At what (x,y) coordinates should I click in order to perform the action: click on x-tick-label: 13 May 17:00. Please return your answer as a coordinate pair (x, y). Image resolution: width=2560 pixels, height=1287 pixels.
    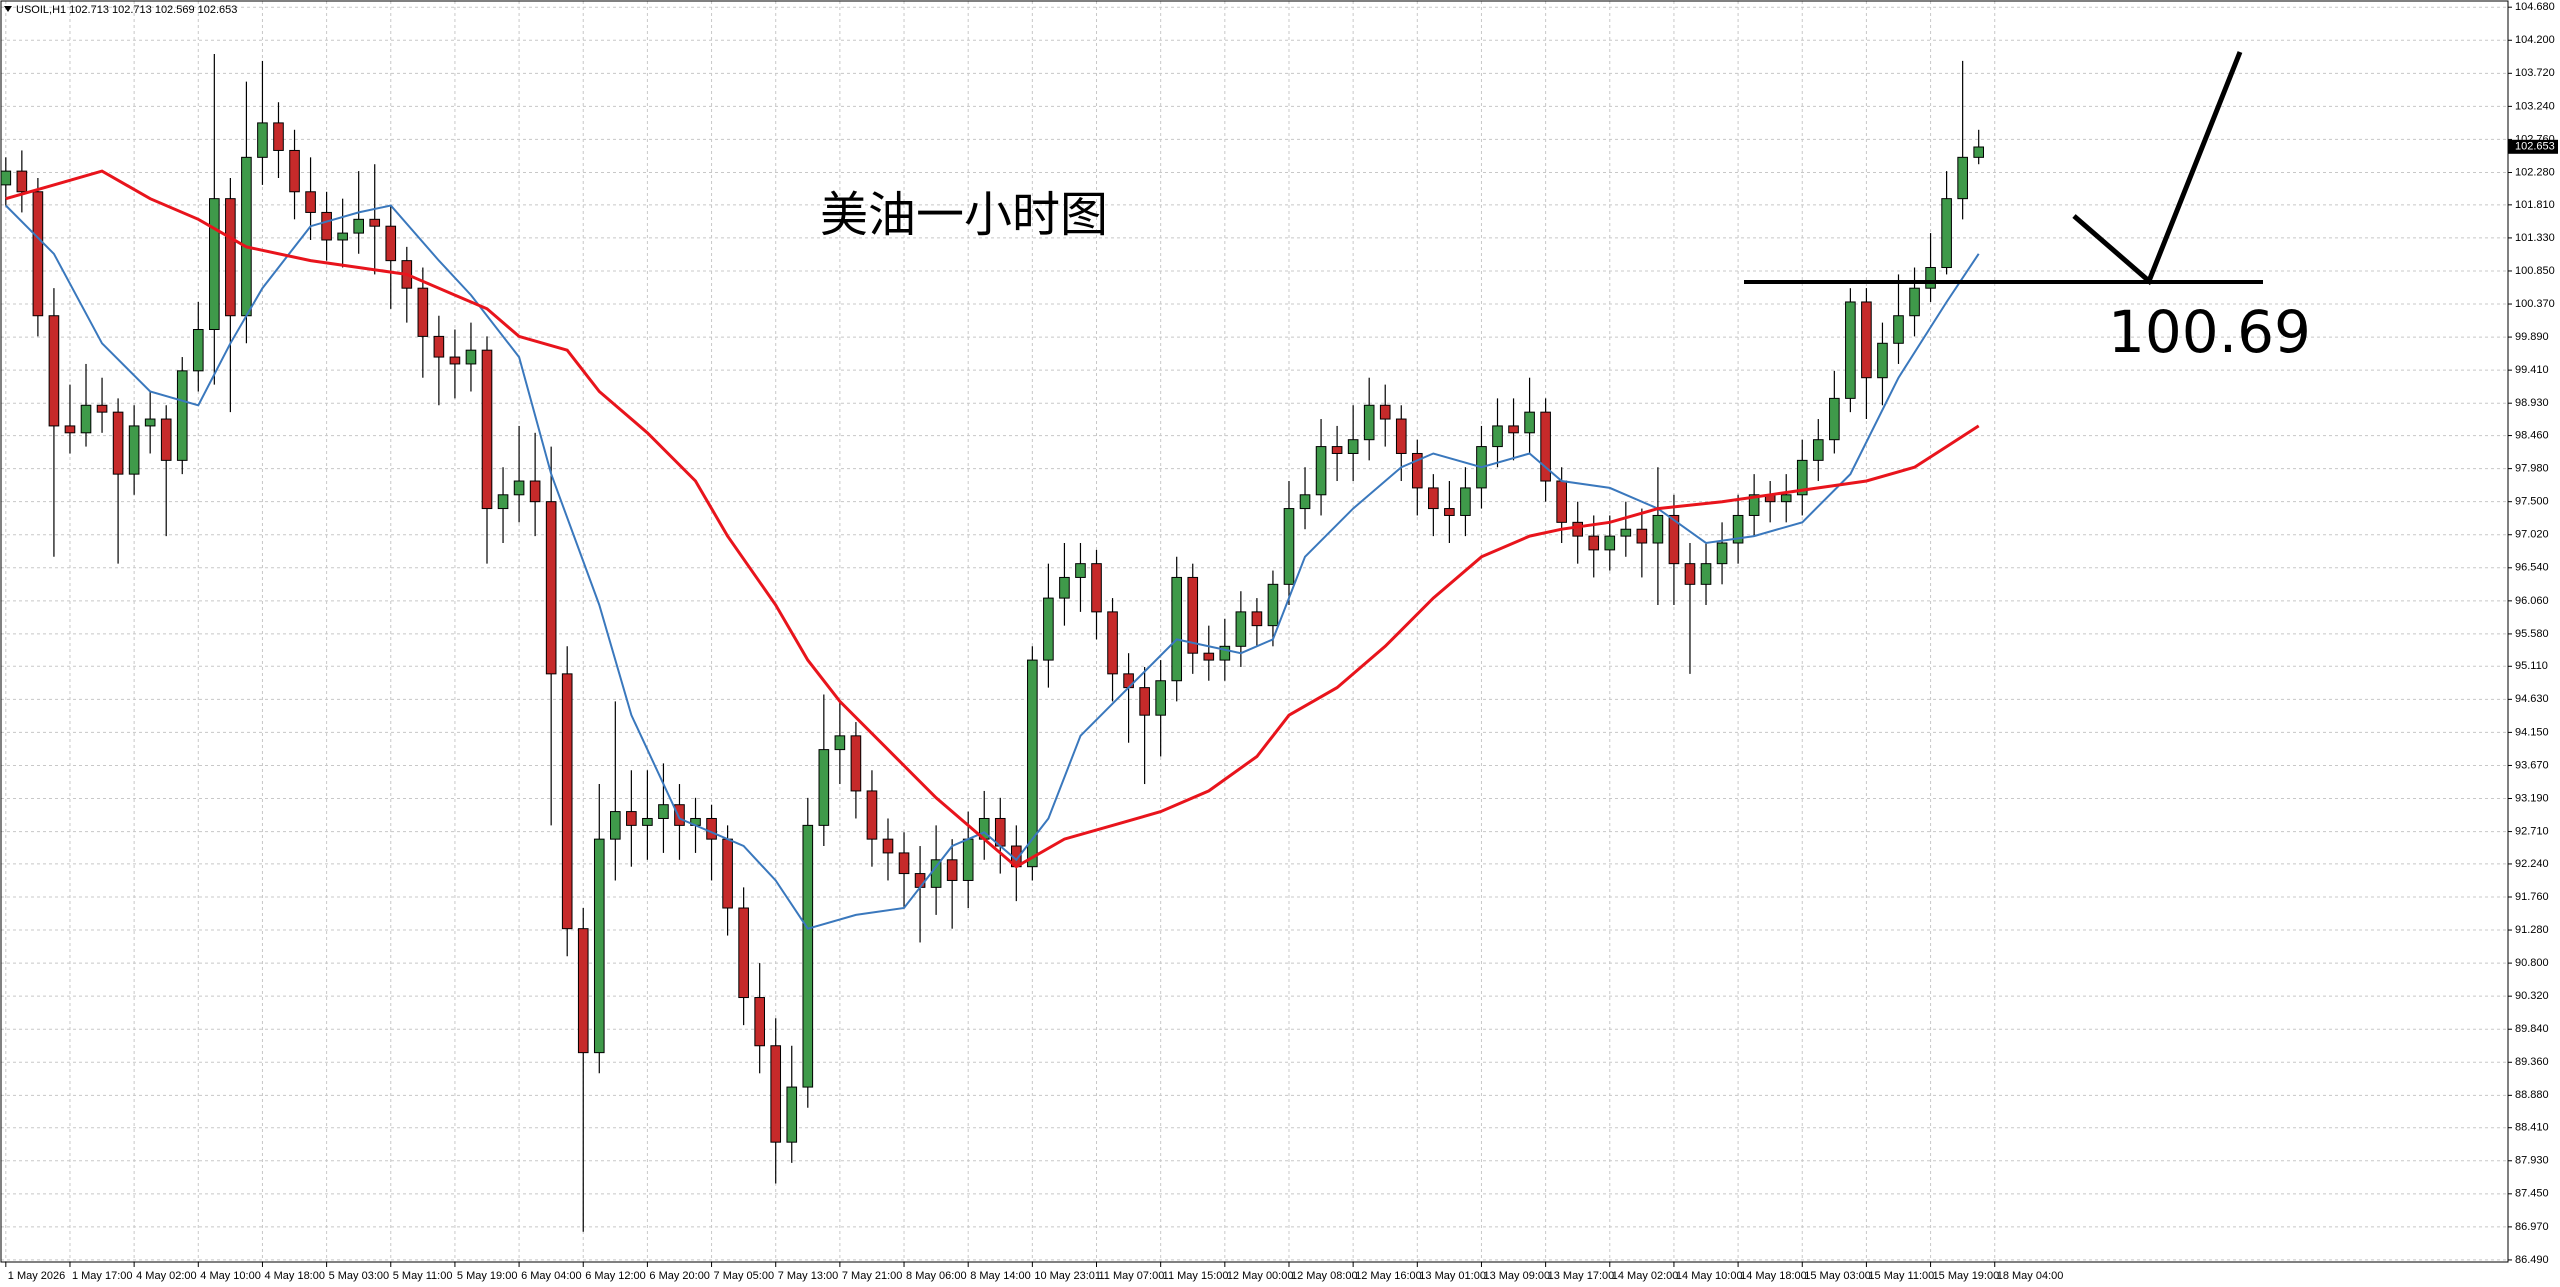
    Looking at the image, I should click on (1581, 1276).